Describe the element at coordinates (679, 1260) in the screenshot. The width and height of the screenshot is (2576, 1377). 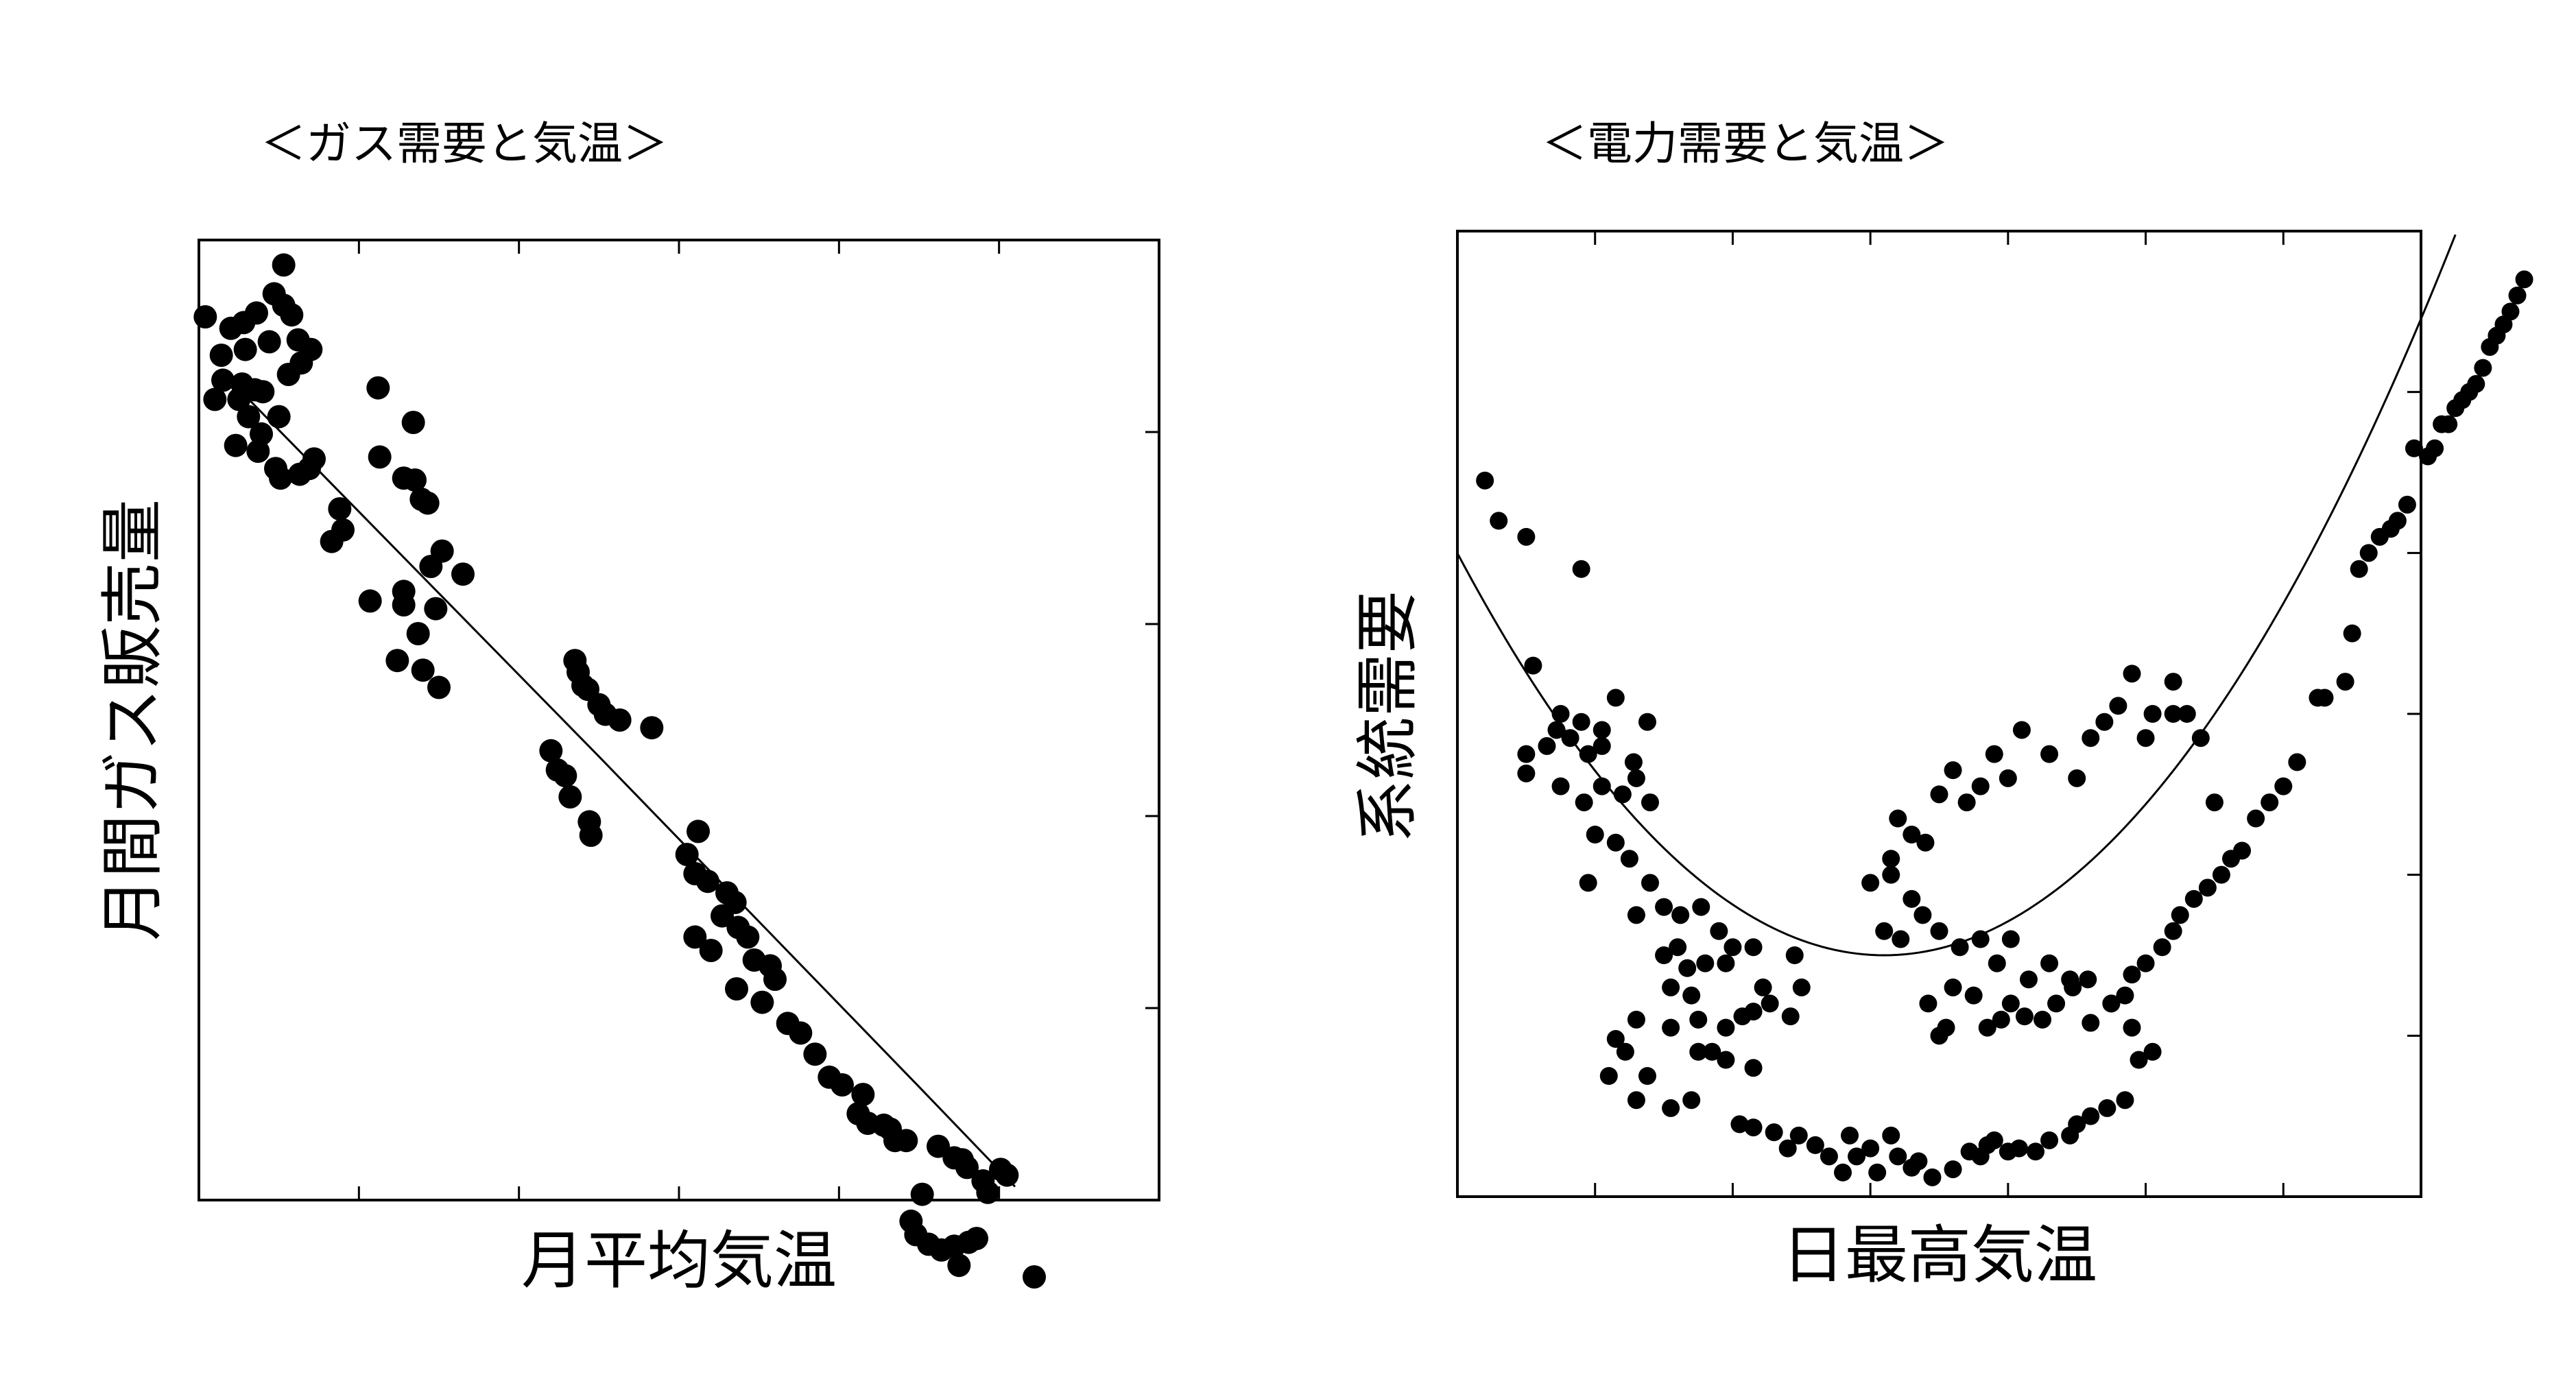
I see `gas-x-axis-label: 月平均気温` at that location.